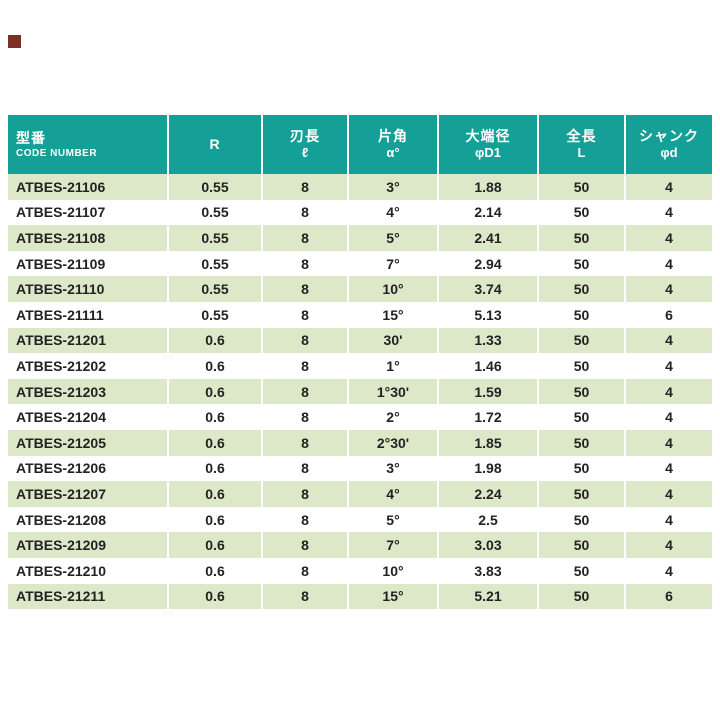  Describe the element at coordinates (487, 187) in the screenshot. I see `value-cell: 1.88` at that location.